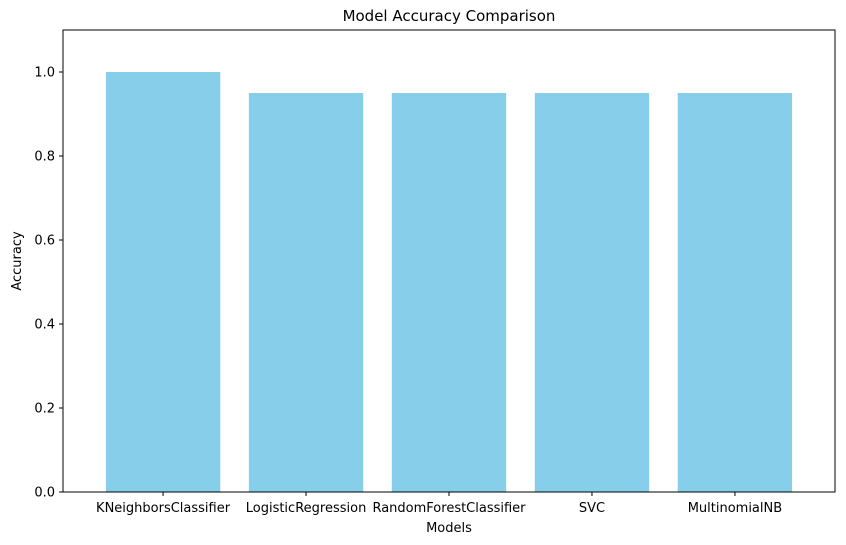 The width and height of the screenshot is (846, 545). What do you see at coordinates (44, 493) in the screenshot?
I see `y-tick-label: 0.0` at bounding box center [44, 493].